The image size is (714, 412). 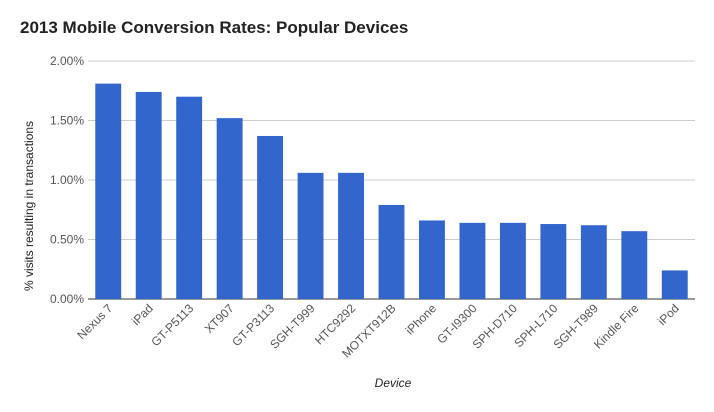 I want to click on bar-sgh-t999, so click(x=310, y=235).